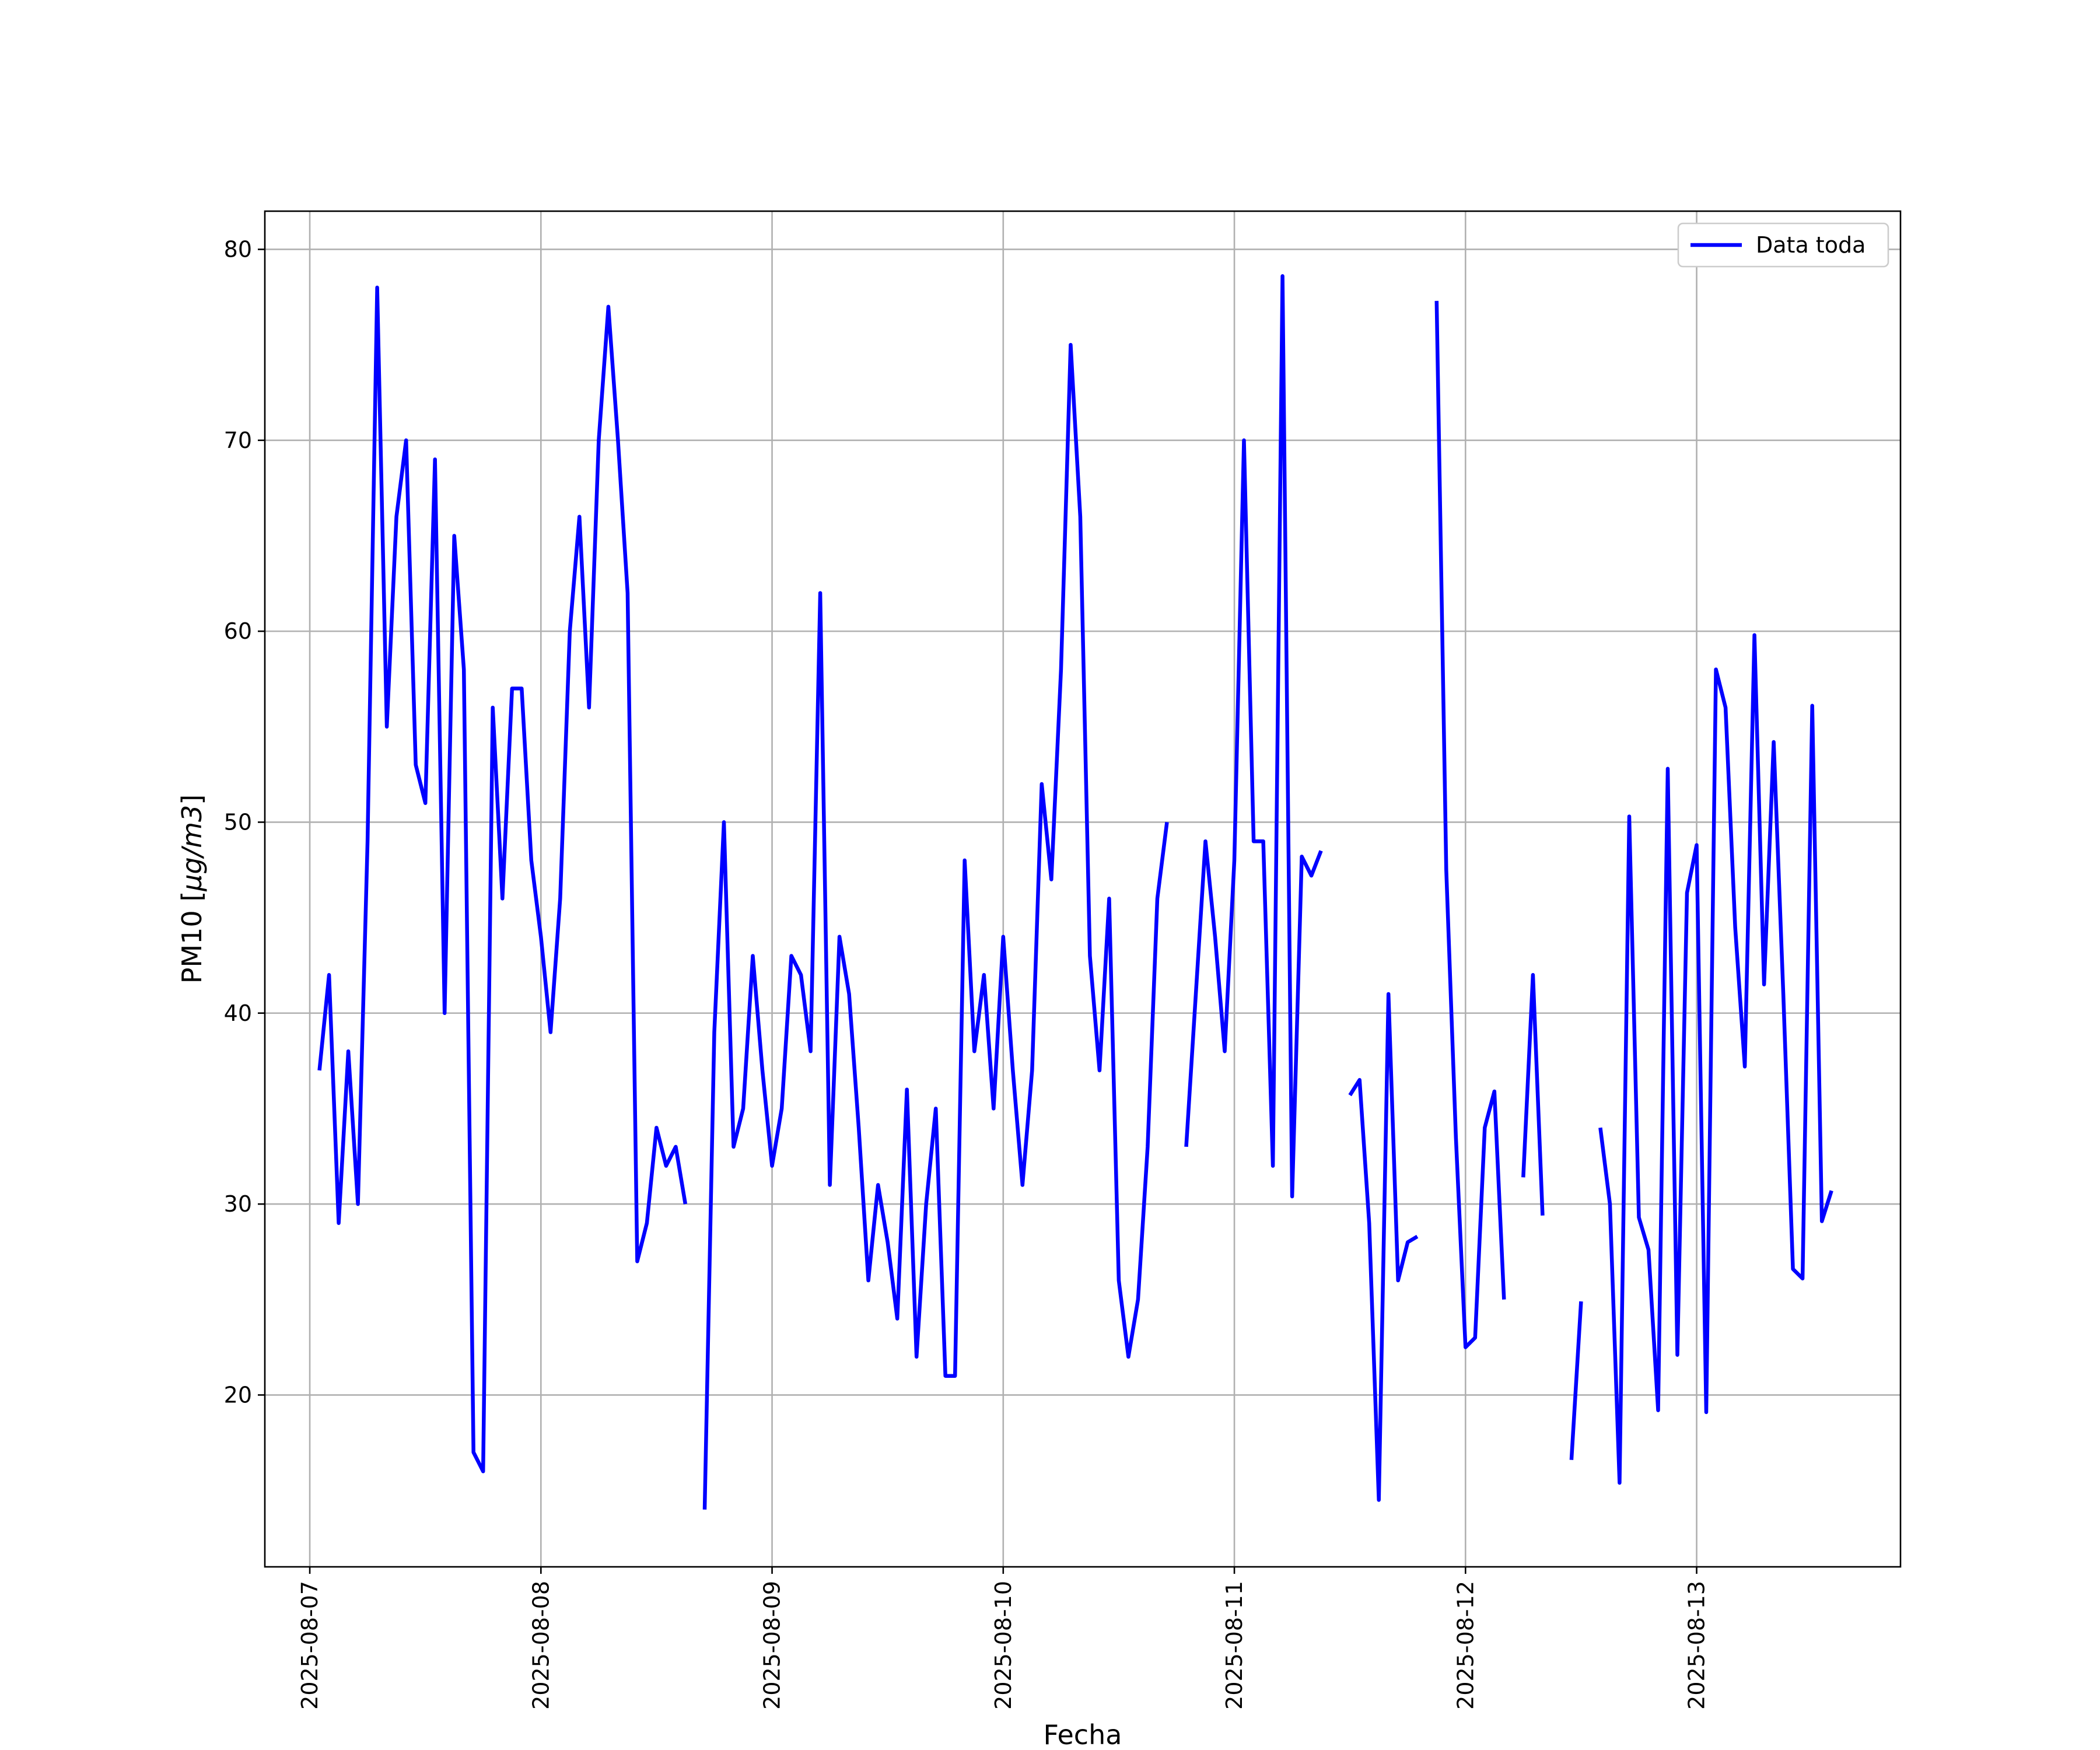  Describe the element at coordinates (238, 1204) in the screenshot. I see `y-tick-label: 30` at that location.